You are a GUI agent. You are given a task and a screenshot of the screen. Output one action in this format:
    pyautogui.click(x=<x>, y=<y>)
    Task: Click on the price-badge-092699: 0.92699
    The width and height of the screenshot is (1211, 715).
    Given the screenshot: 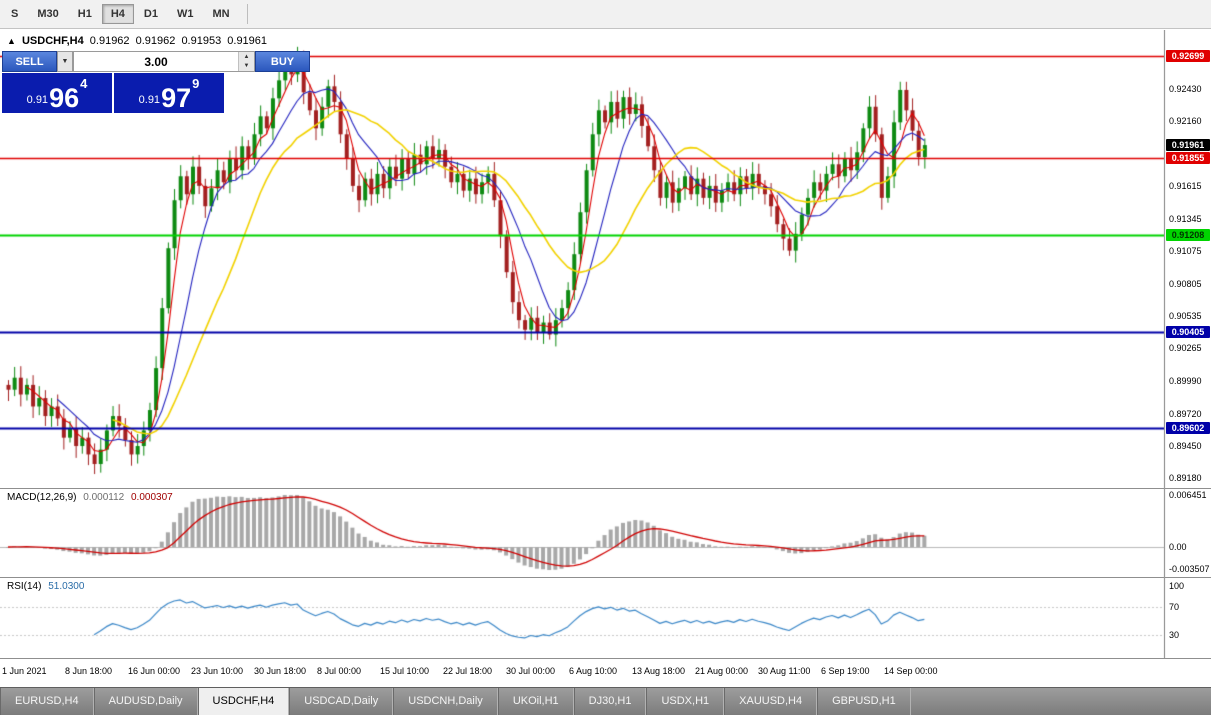 What is the action you would take?
    pyautogui.click(x=1188, y=56)
    